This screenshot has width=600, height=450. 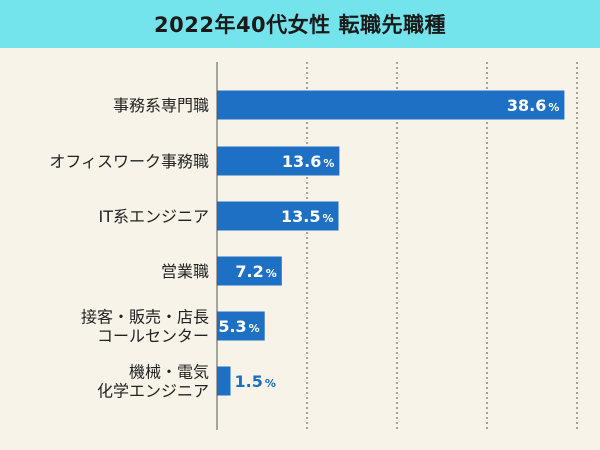 I want to click on category-label: オフィスワーク事務職, so click(x=129, y=161).